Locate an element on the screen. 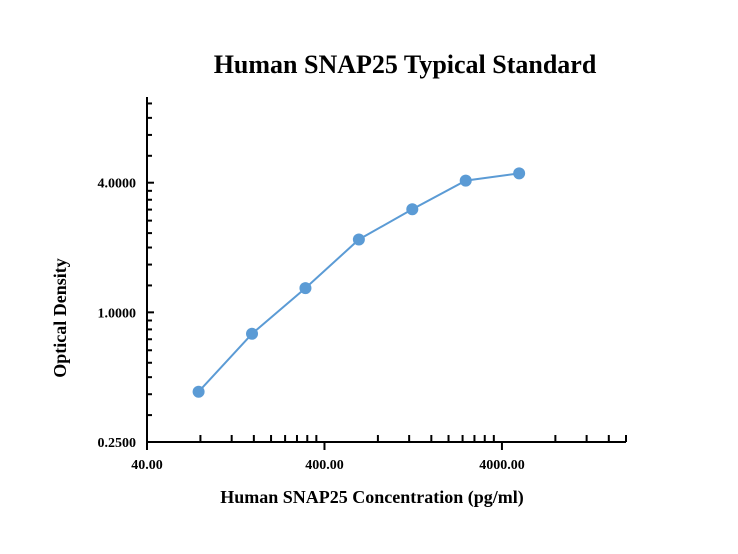  y-tick-label: 1.0000 is located at coordinates (117, 313).